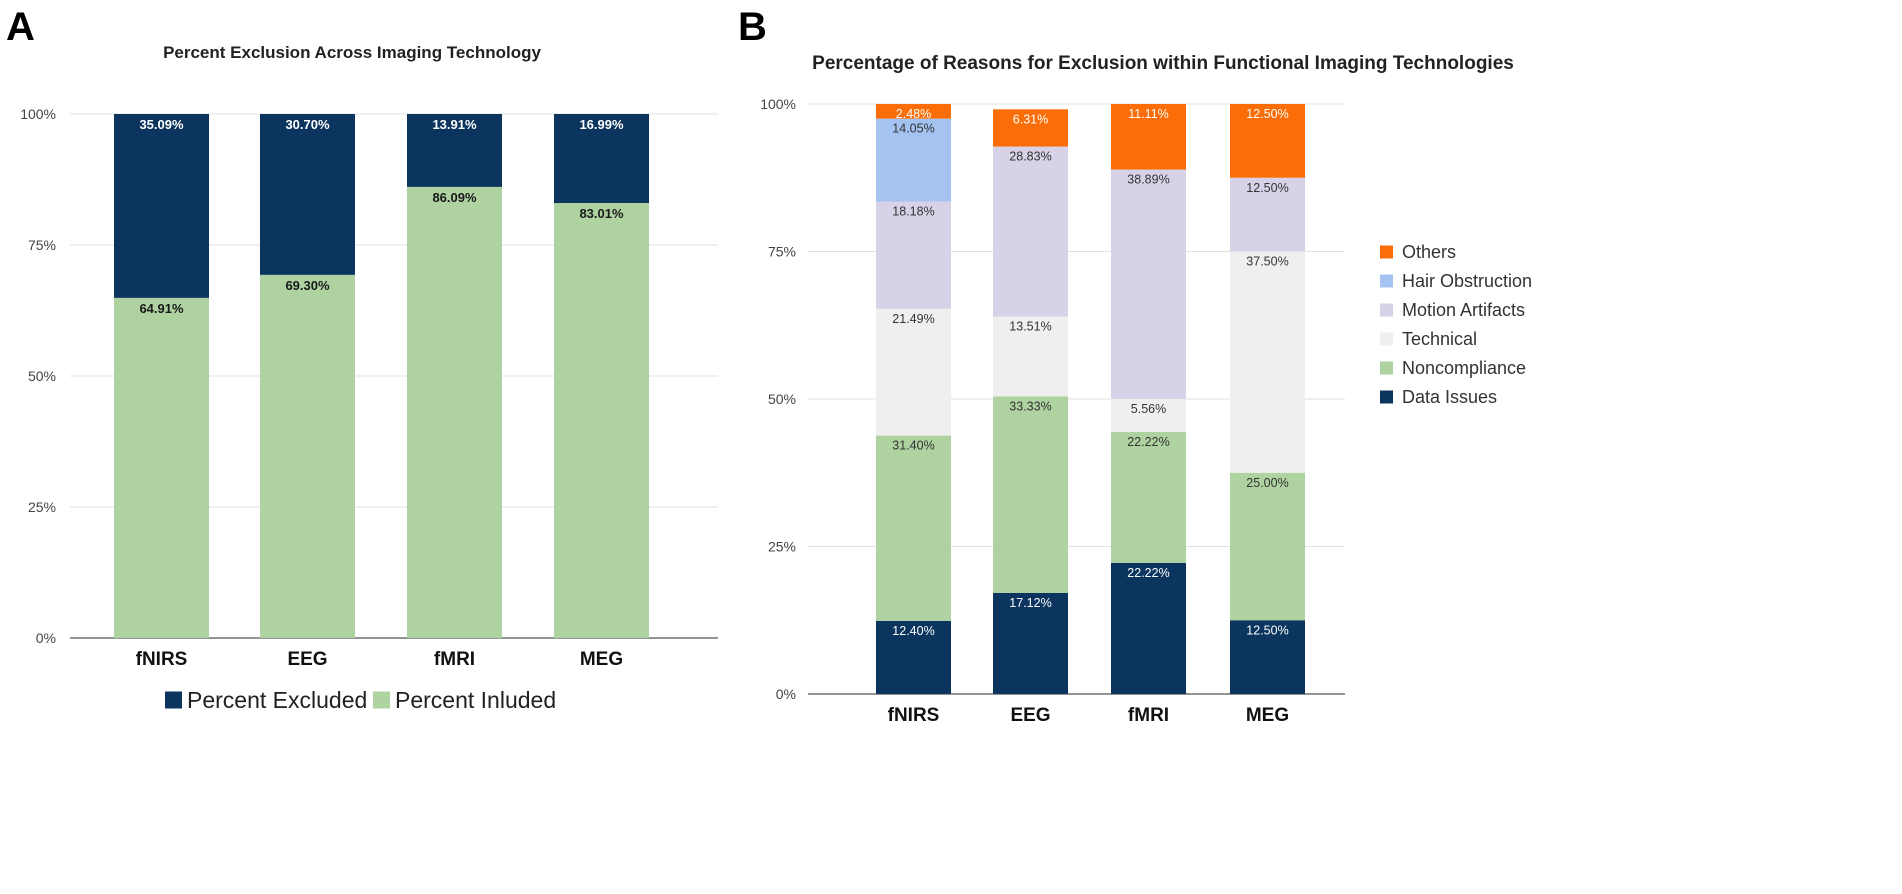  I want to click on bar-segment-others-fnirs, so click(913, 111).